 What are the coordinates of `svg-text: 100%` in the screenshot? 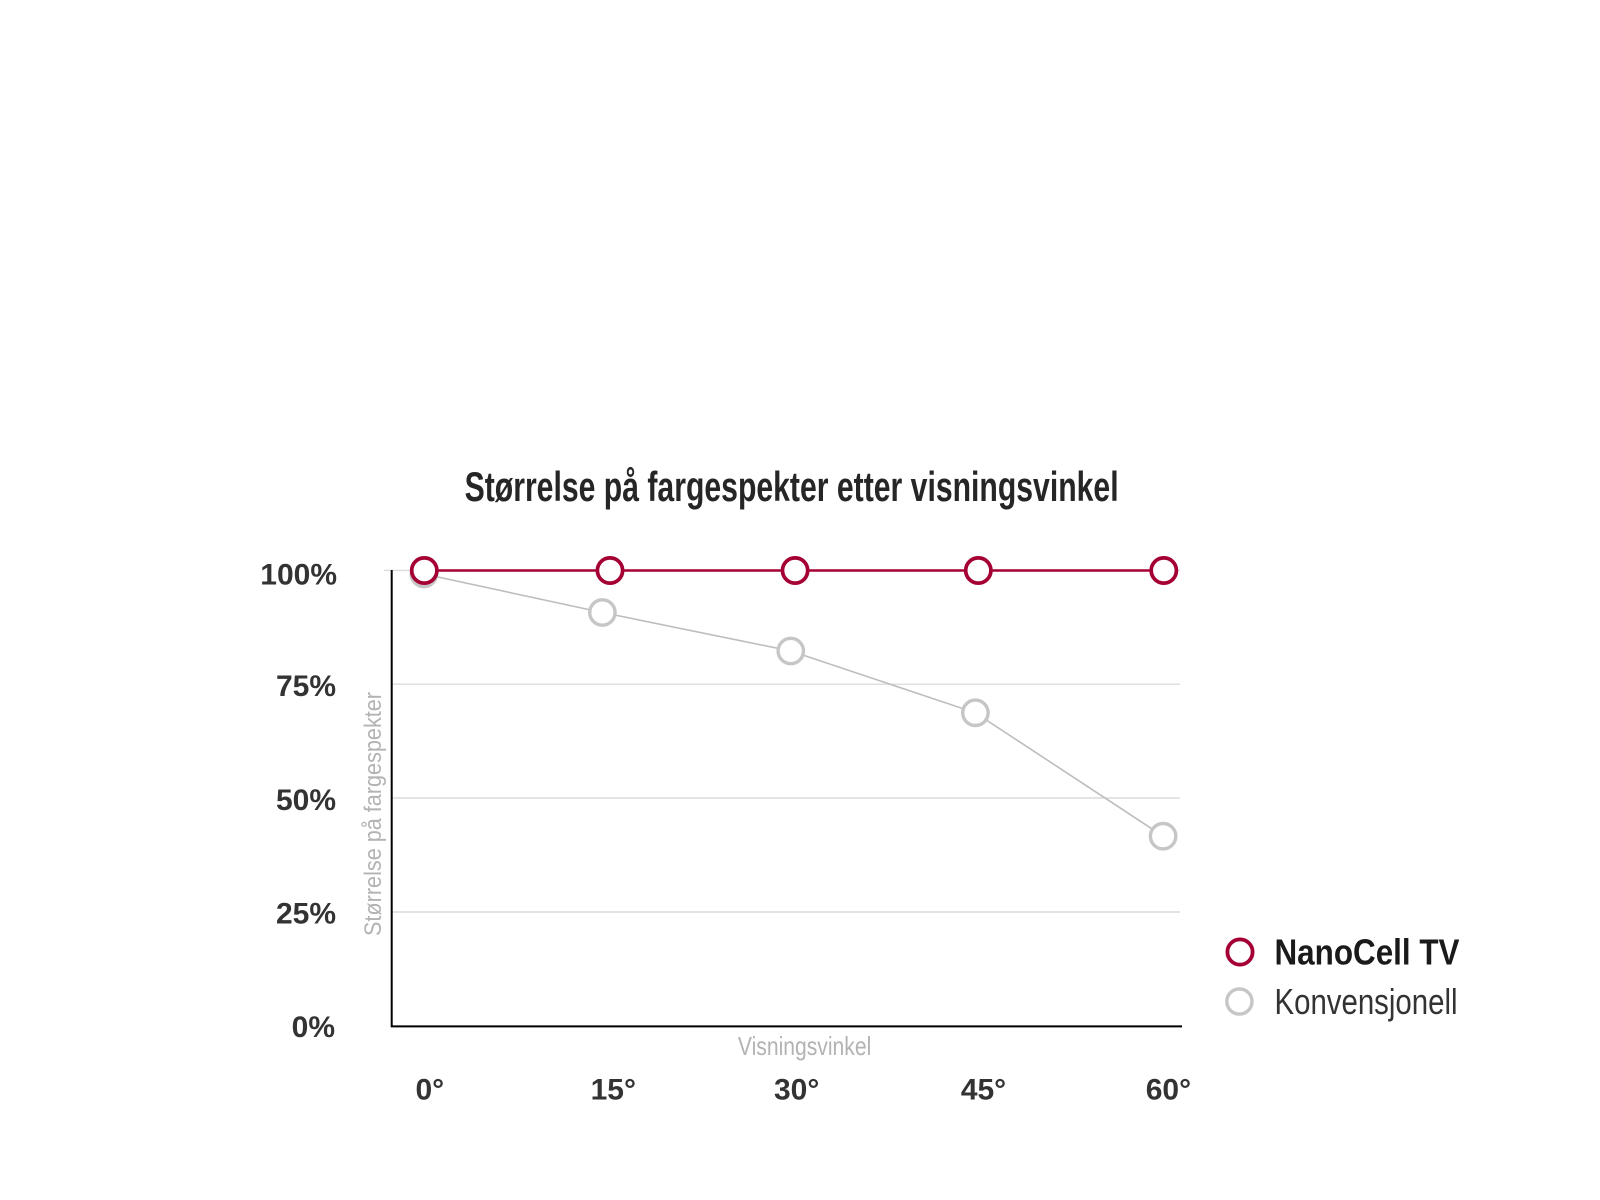 It's located at (298, 575).